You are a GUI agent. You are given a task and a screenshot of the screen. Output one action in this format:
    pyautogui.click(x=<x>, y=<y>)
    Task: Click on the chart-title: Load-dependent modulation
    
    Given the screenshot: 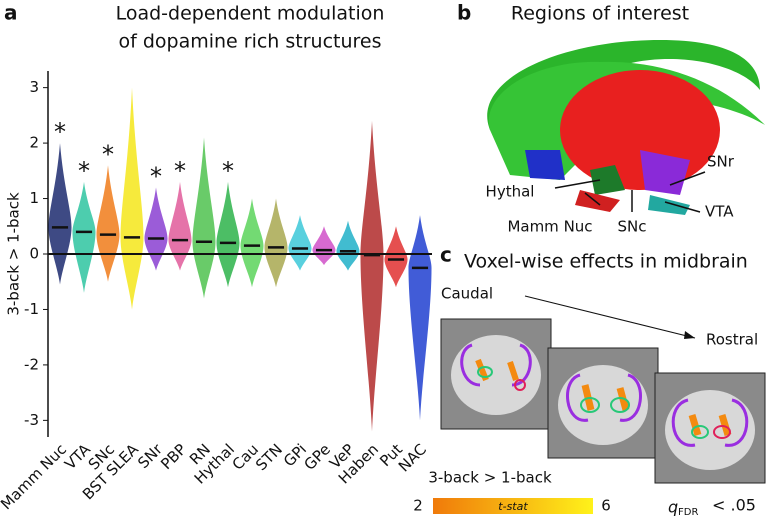 What is the action you would take?
    pyautogui.click(x=250, y=14)
    